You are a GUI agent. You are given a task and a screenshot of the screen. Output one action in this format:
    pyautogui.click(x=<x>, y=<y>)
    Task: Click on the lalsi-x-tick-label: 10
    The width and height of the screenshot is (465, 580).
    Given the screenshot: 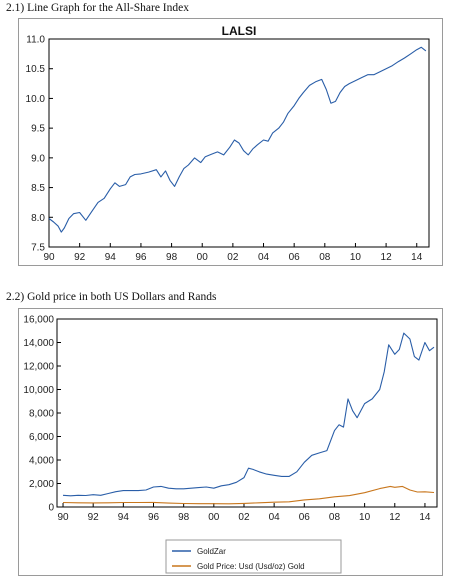 What is the action you would take?
    pyautogui.click(x=356, y=257)
    